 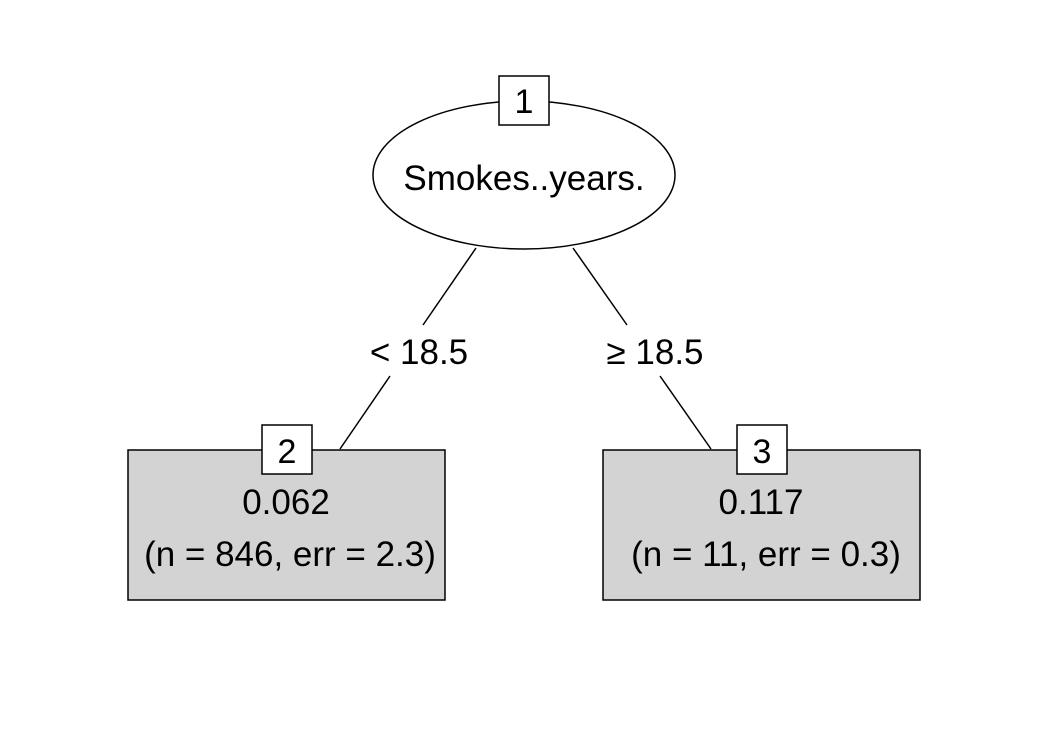 What do you see at coordinates (685, 412) in the screenshot?
I see `edge-right-to-leaf3` at bounding box center [685, 412].